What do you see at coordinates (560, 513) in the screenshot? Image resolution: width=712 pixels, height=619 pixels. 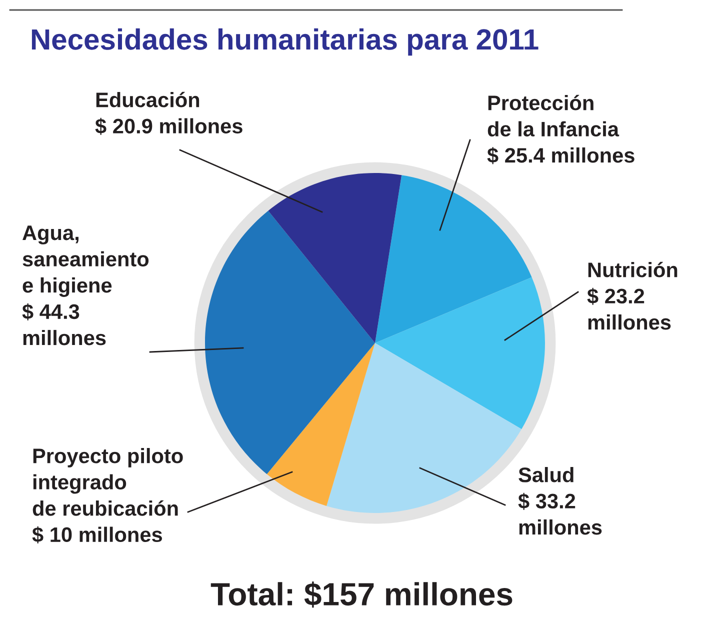 I see `data-label: $ 33.2 millones` at bounding box center [560, 513].